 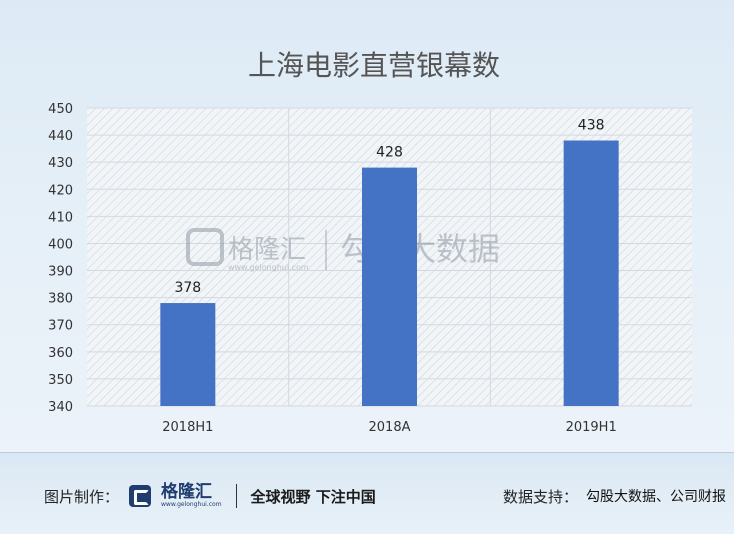 What do you see at coordinates (60, 326) in the screenshot?
I see `y-tick-label: 370` at bounding box center [60, 326].